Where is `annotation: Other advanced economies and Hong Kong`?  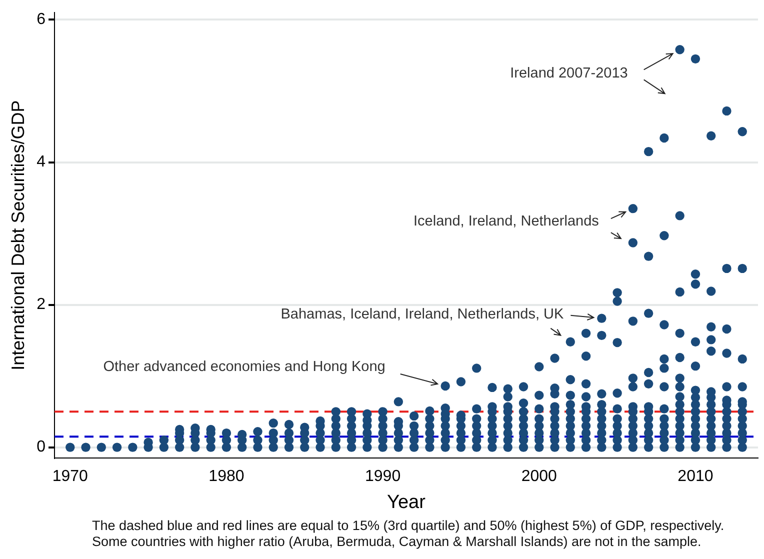
annotation: Other advanced economies and Hong Kong is located at coordinates (244, 367).